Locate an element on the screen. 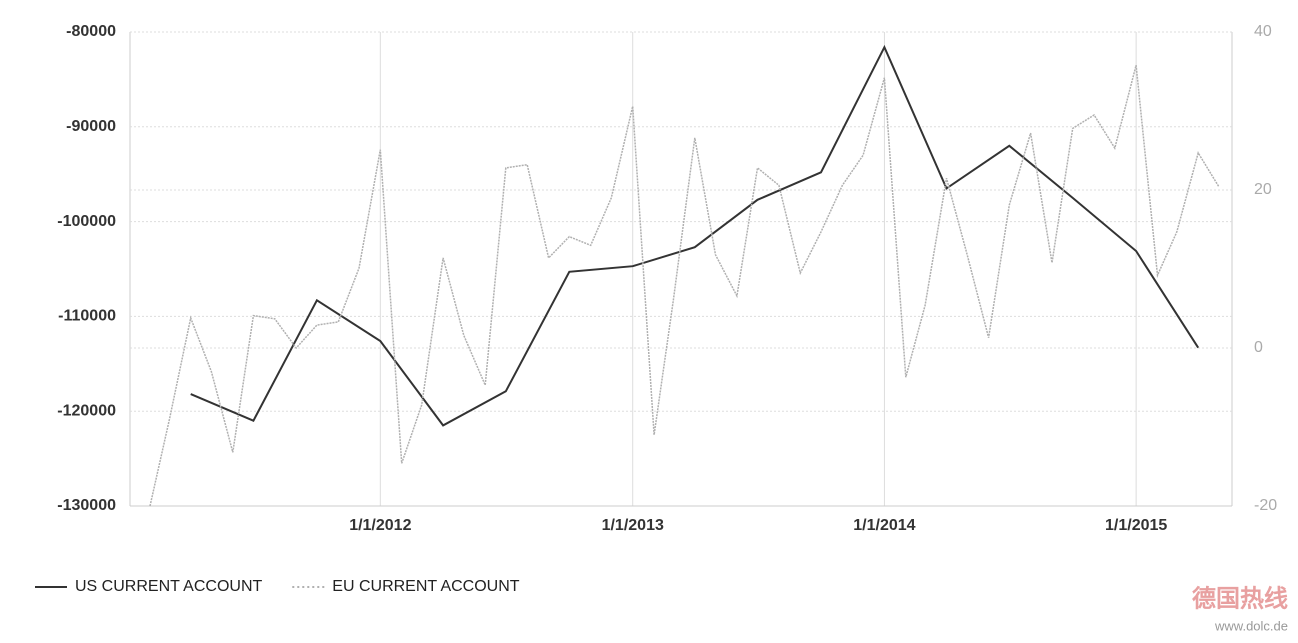  y-tick-label: -100000 is located at coordinates (86, 221).